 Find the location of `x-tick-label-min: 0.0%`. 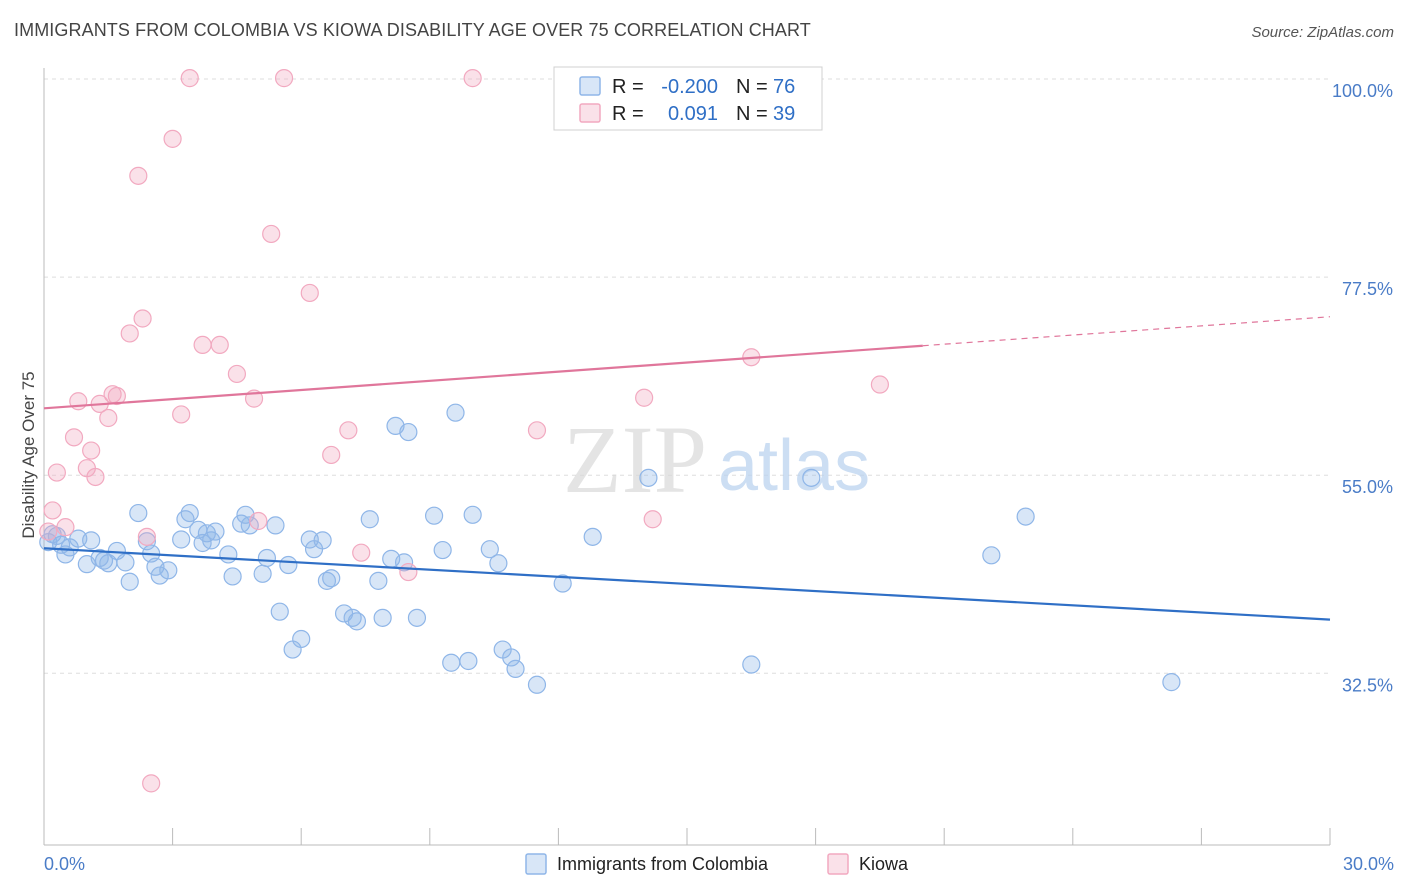

x-tick-label-min: 0.0% is located at coordinates (64, 864).